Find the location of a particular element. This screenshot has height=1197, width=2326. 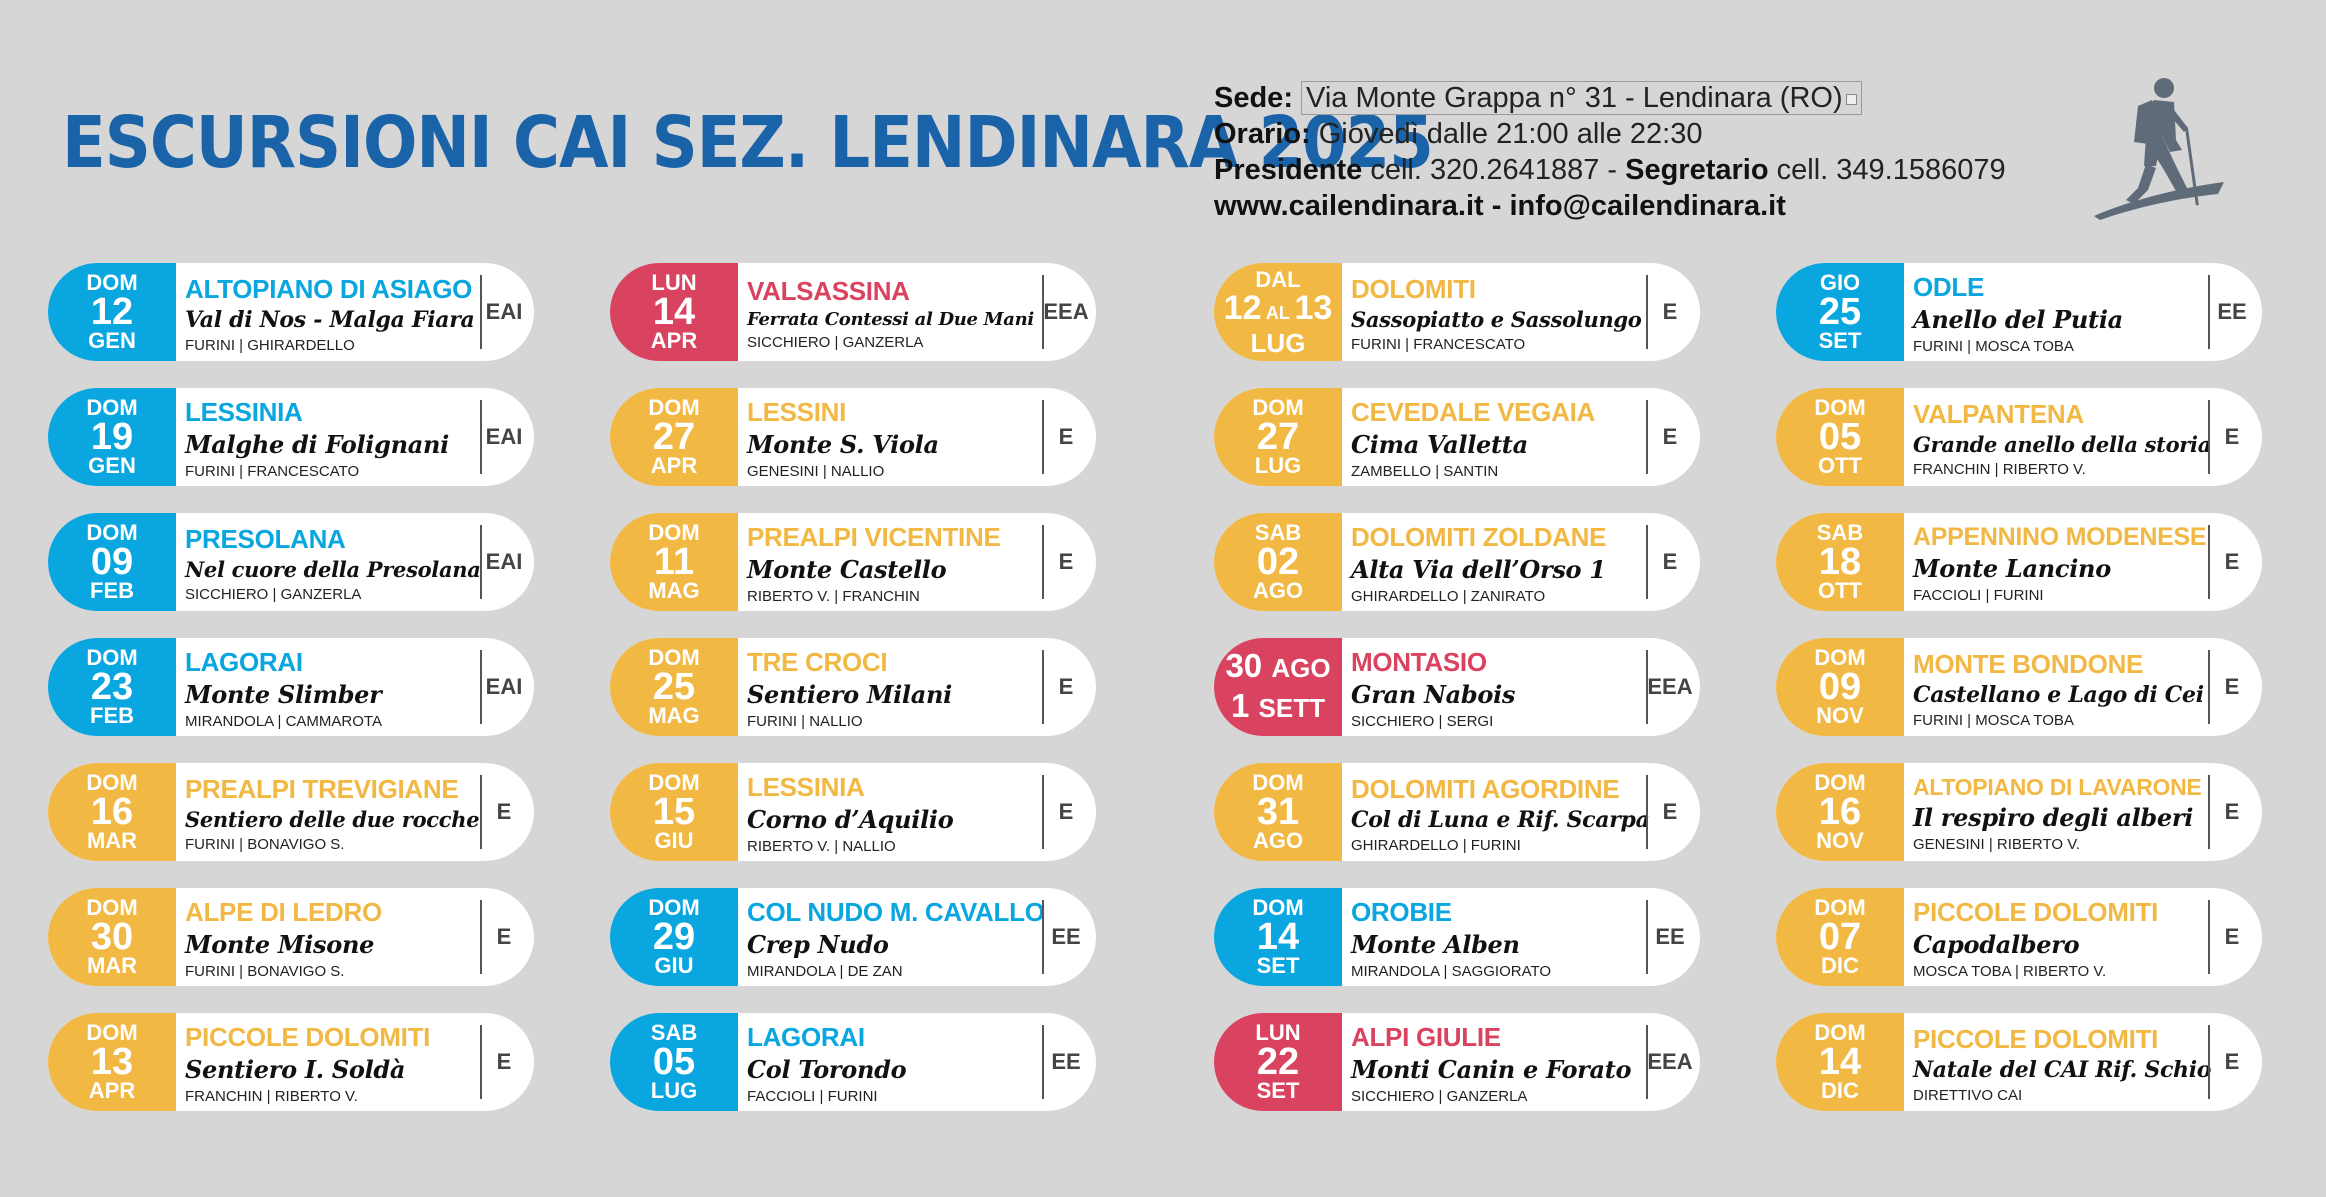

event-leaders: FURINI | MOSCA TOBA is located at coordinates (1993, 720).